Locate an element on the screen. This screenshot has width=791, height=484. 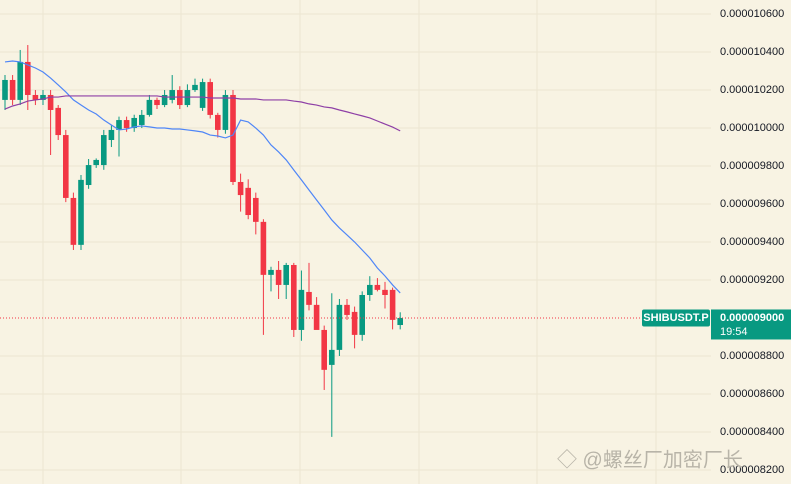
y-tick-label: 0.000008800 is located at coordinates (752, 356).